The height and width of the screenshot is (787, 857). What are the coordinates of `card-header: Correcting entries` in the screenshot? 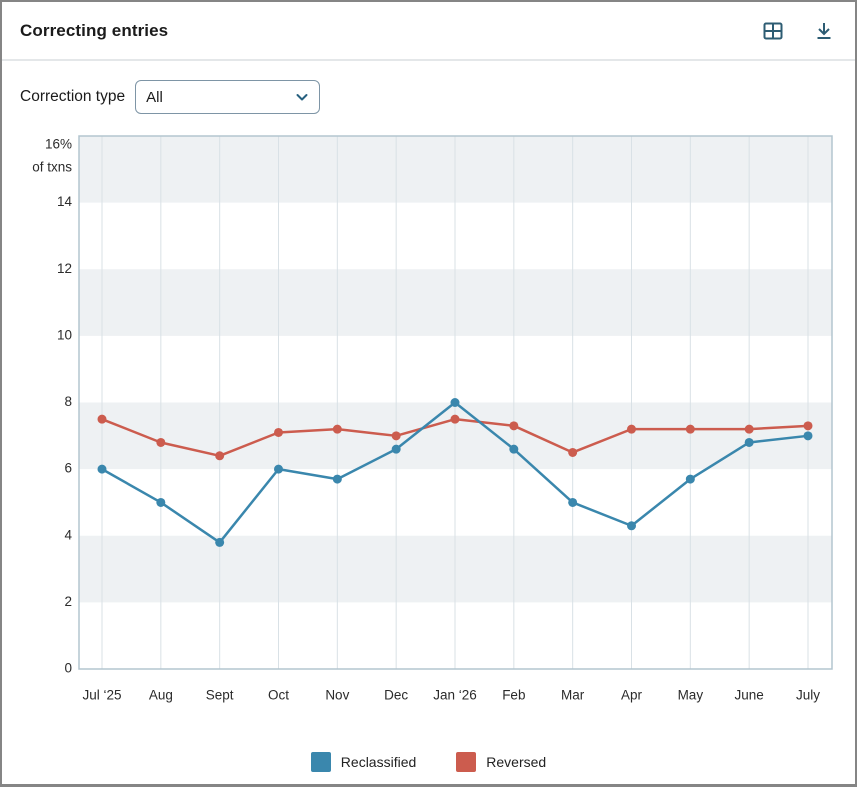 It's located at (428, 30).